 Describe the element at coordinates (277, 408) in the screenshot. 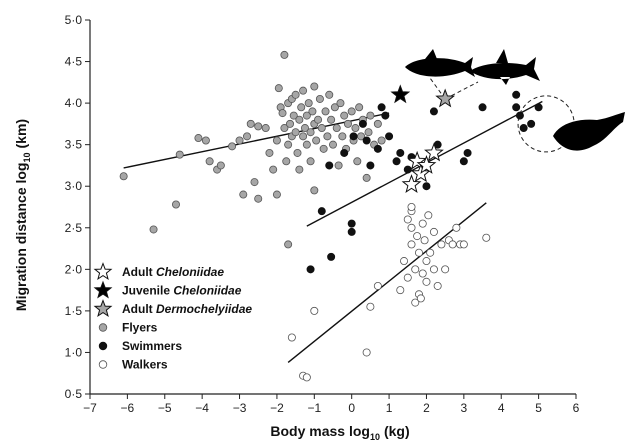

I see `x-tick-label: −2` at that location.